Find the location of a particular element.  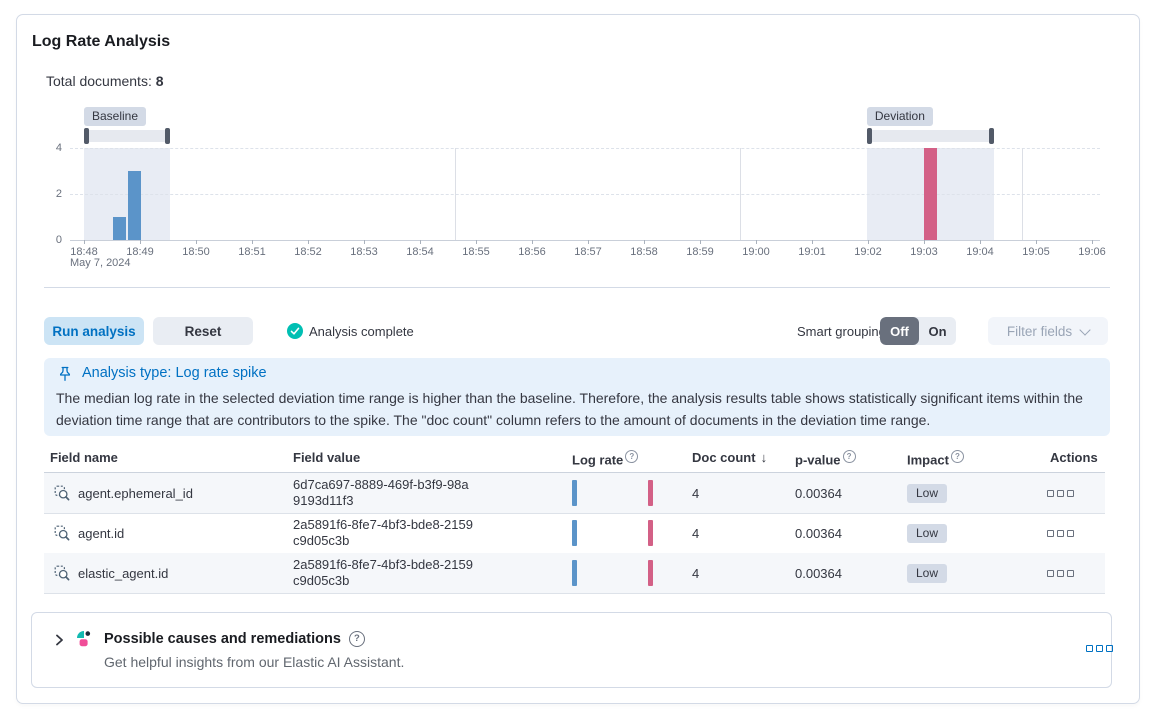

x-axis-label: 18:48 is located at coordinates (84, 252).